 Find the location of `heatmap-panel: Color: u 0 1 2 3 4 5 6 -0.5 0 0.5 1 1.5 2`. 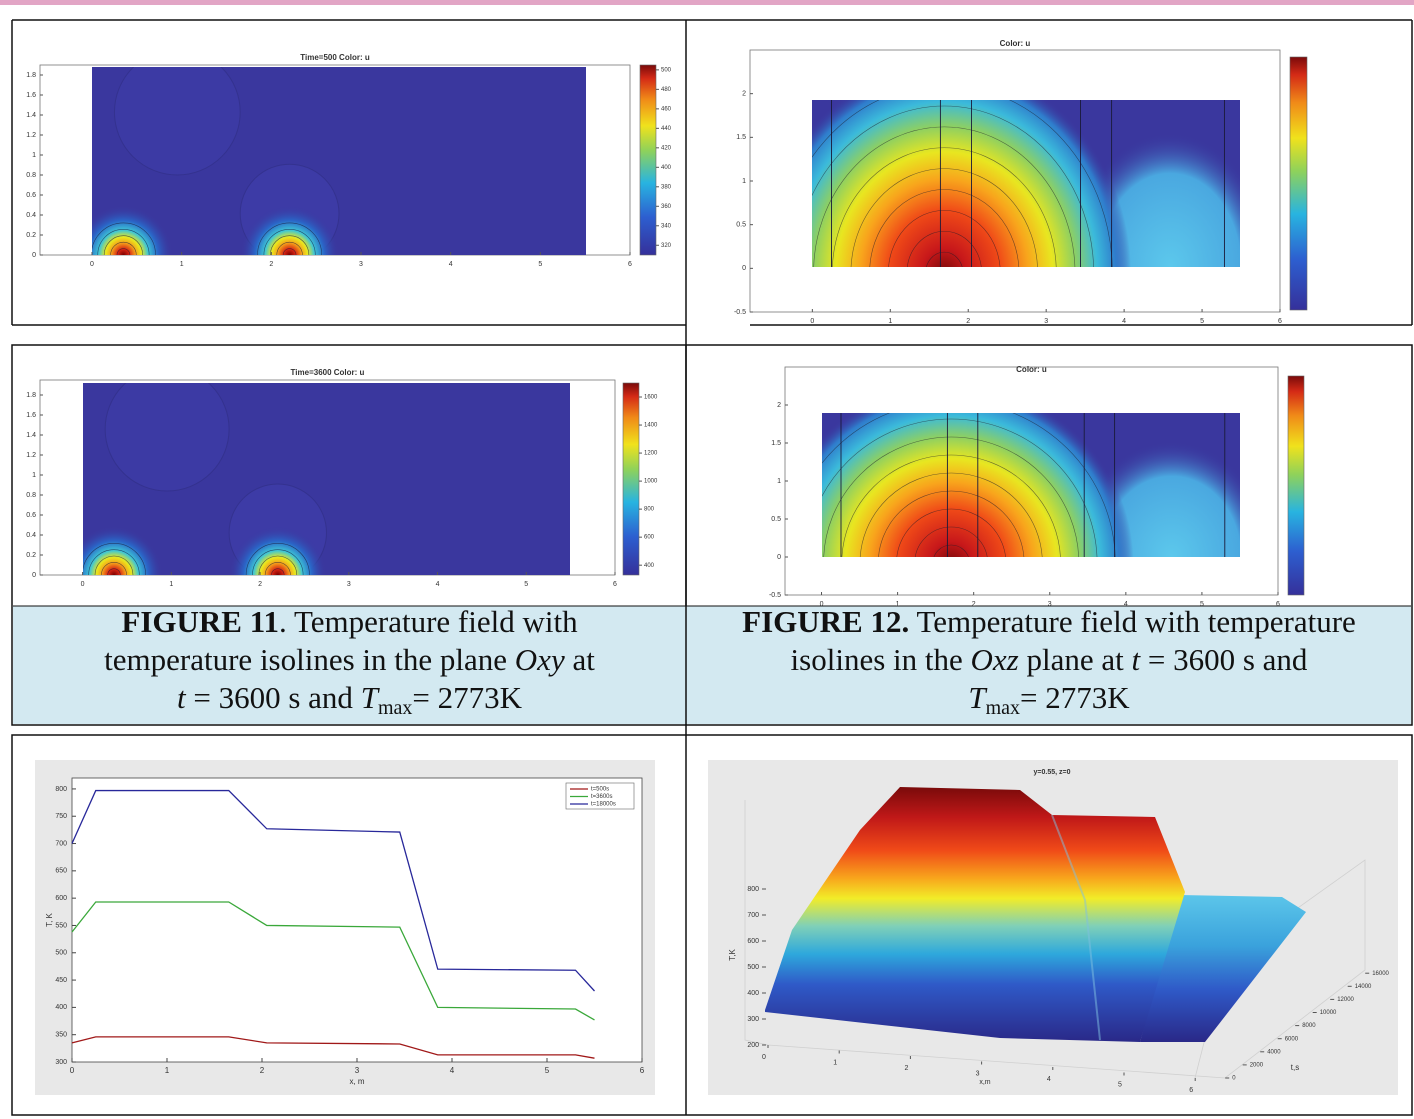

heatmap-panel: Color: u 0 1 2 3 4 5 6 -0.5 0 0.5 1 1.5 2 is located at coordinates (1021, 182).